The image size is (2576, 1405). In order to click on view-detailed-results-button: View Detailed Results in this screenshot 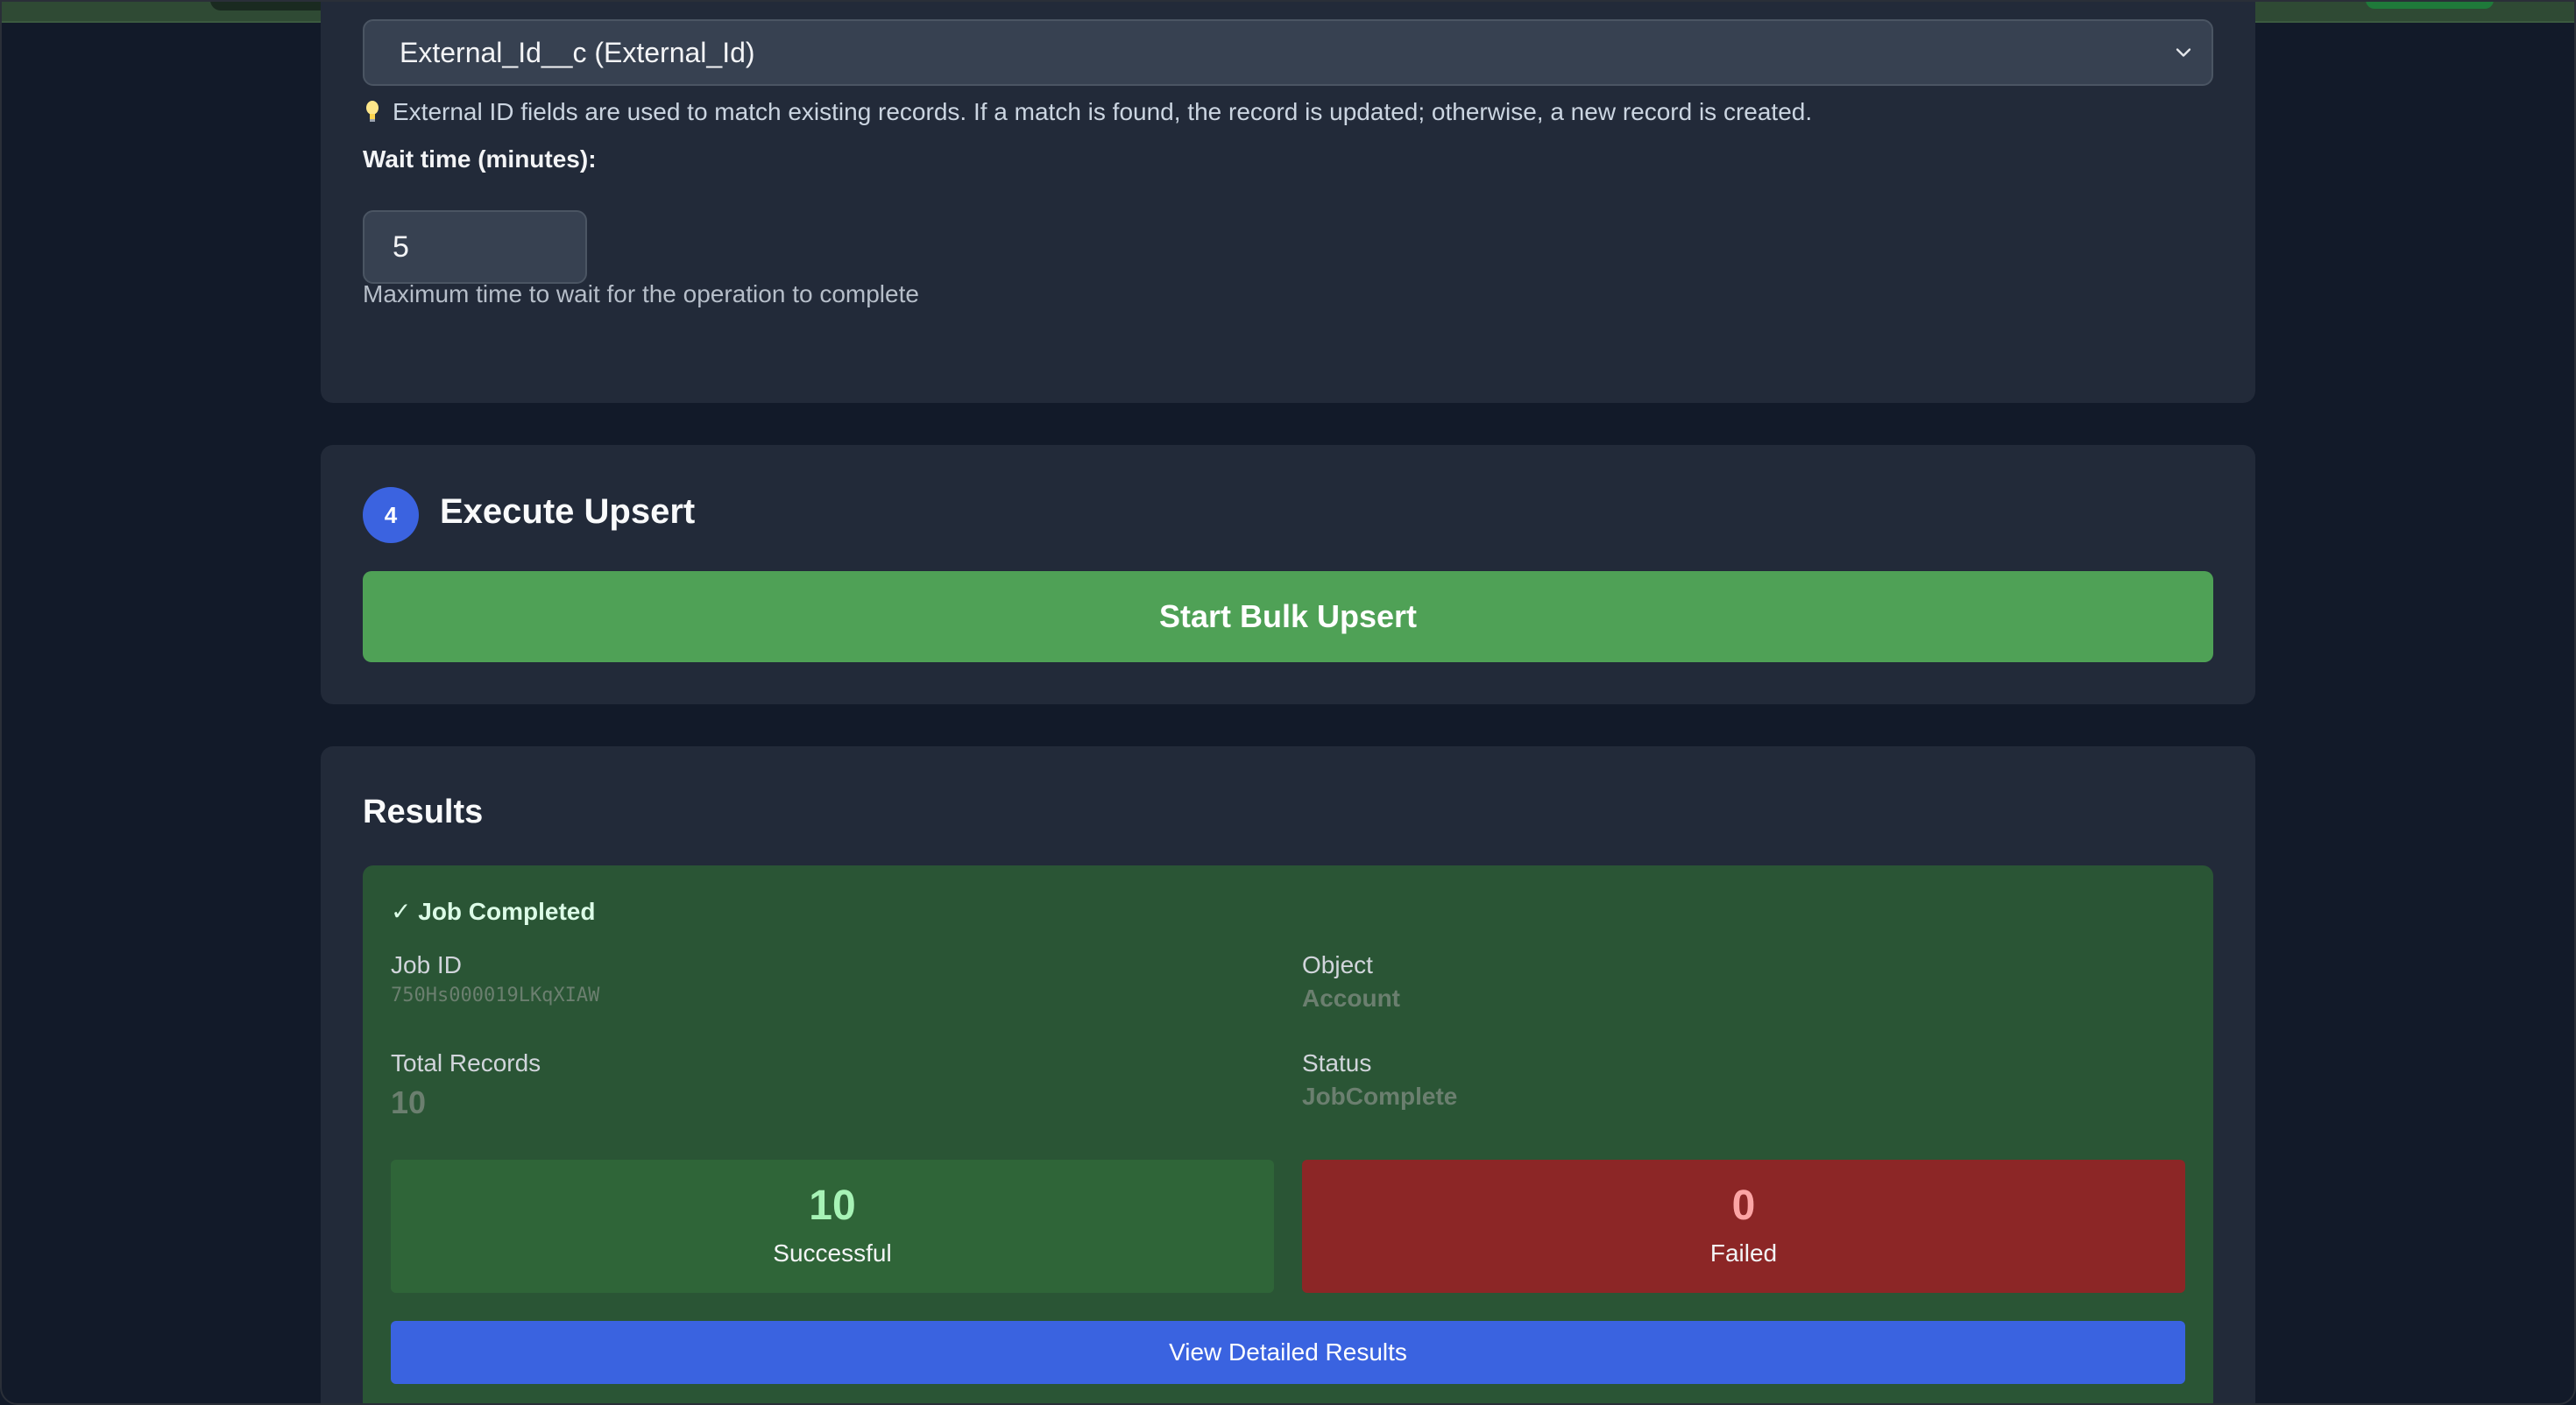, I will do `click(1288, 1352)`.